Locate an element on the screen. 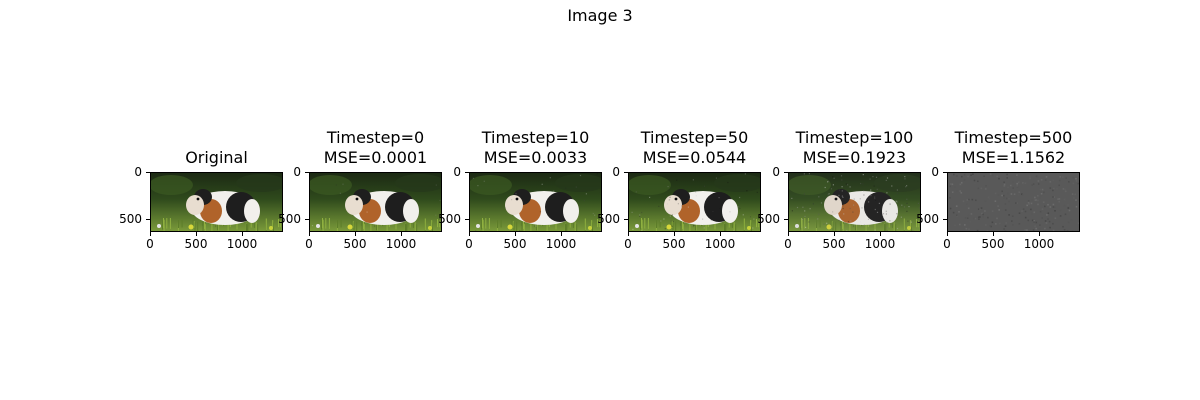  guinea-pig-eye is located at coordinates (836, 199).